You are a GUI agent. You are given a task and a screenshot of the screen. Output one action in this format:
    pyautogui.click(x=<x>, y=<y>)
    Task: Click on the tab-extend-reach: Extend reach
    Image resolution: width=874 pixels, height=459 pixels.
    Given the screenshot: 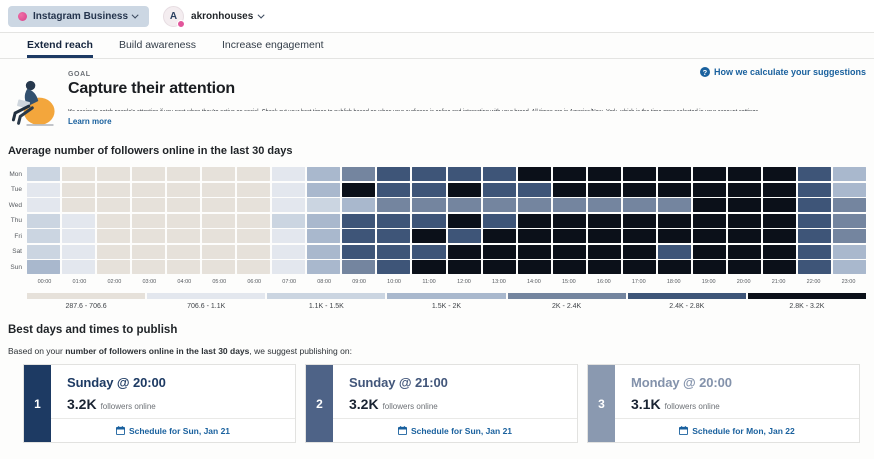 What is the action you would take?
    pyautogui.click(x=60, y=48)
    